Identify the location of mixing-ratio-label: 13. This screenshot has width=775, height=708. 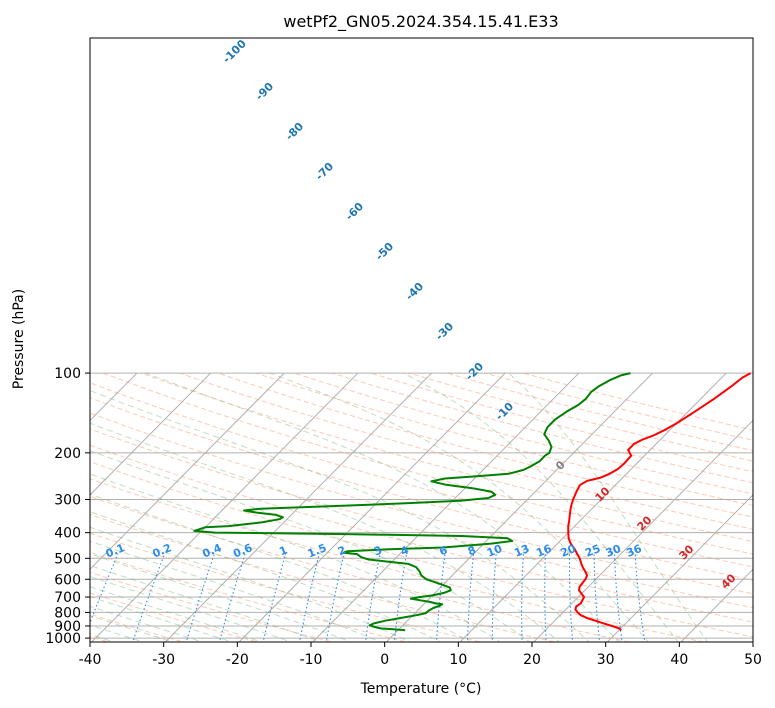
(521, 551).